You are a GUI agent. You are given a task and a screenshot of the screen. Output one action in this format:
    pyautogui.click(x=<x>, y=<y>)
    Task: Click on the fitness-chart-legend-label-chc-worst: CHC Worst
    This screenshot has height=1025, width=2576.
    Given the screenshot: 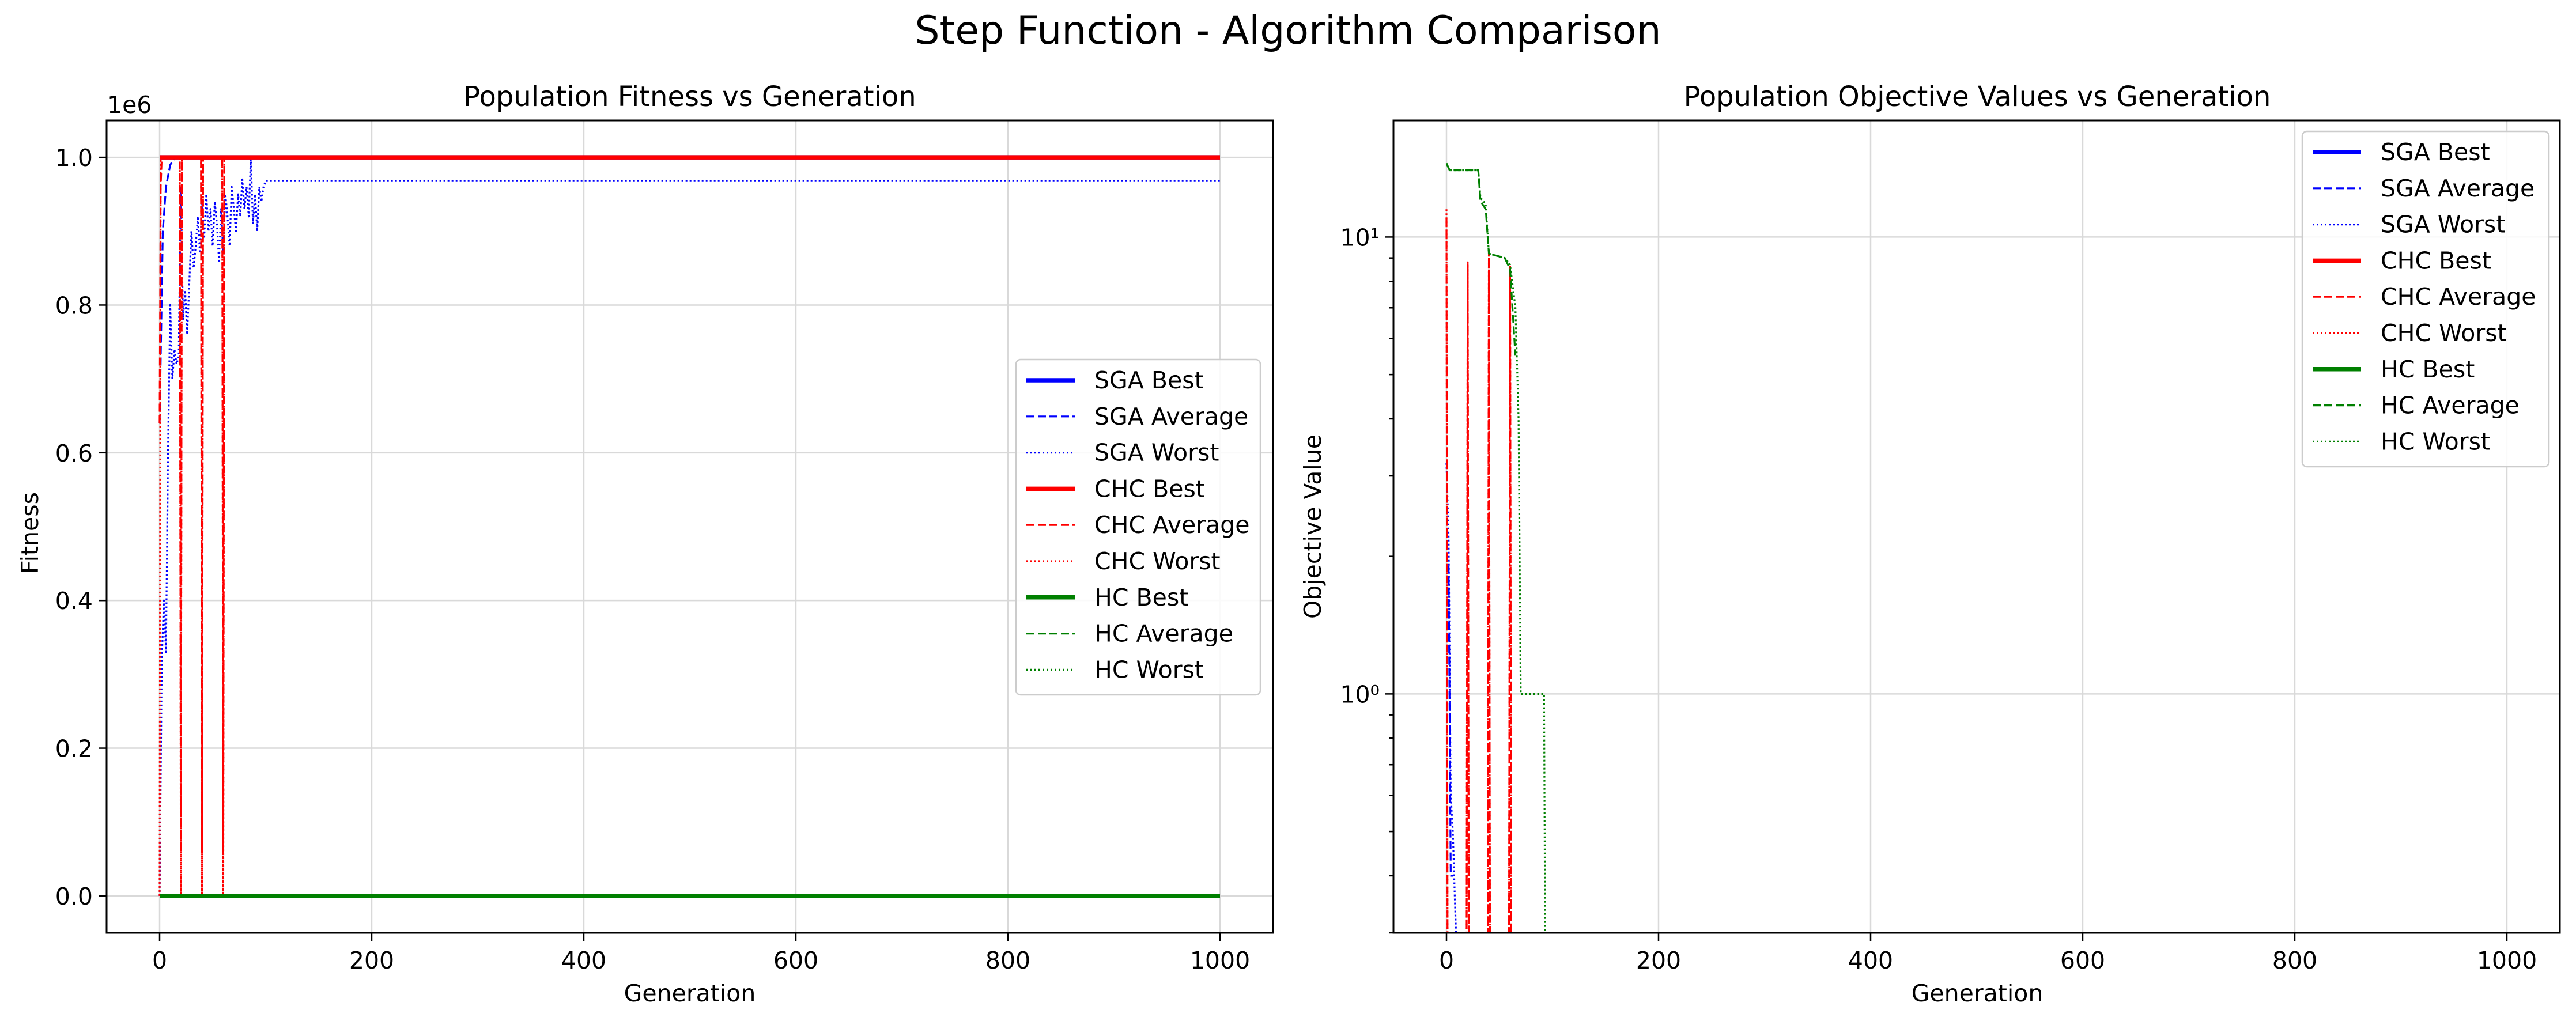 What is the action you would take?
    pyautogui.click(x=1157, y=561)
    